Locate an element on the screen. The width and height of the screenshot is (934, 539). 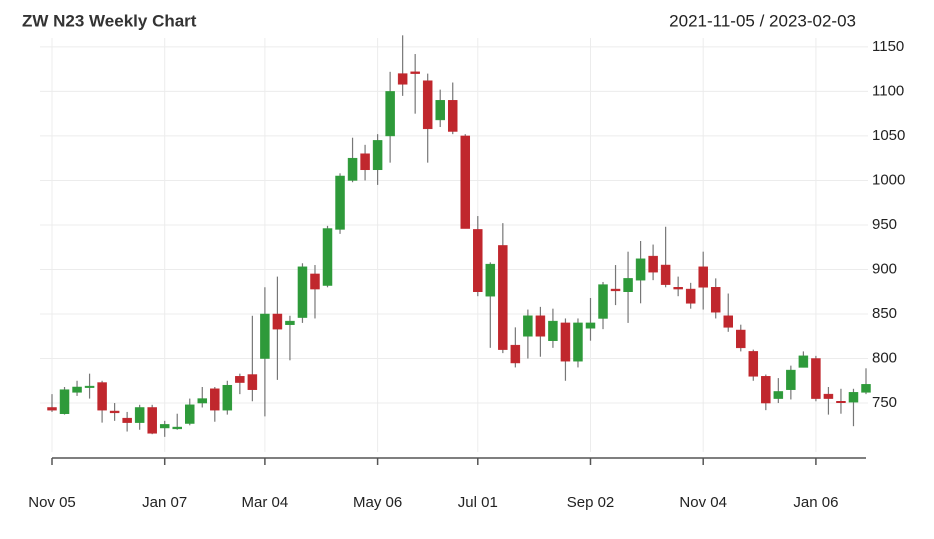
x-tick-label: Sep 02 is located at coordinates (591, 502).